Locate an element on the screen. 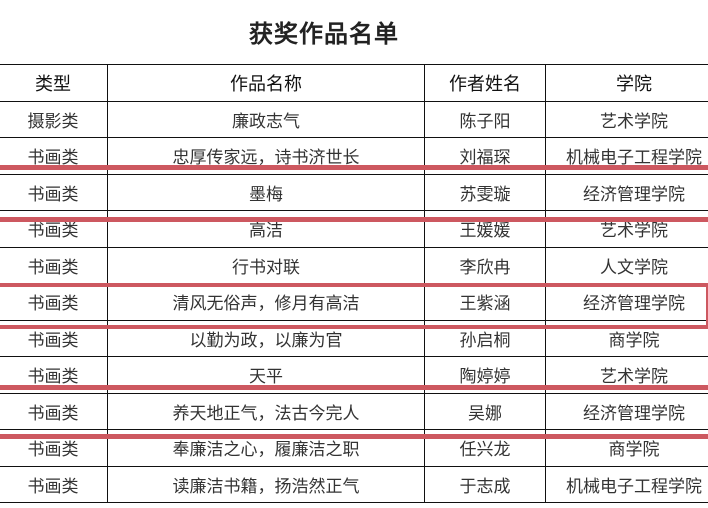 This screenshot has height=508, width=708. header-type: 类型 is located at coordinates (54, 83).